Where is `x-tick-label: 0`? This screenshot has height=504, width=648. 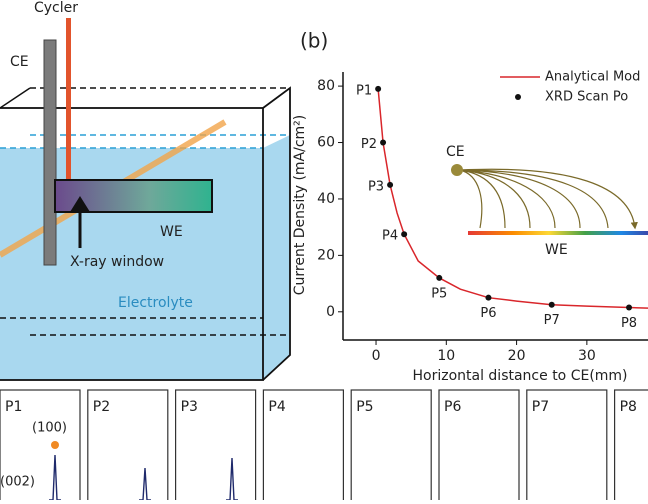
x-tick-label: 0 is located at coordinates (376, 356).